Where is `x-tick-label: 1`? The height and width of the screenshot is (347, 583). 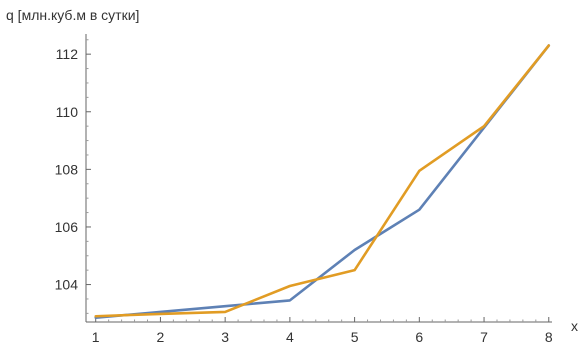 x-tick-label: 1 is located at coordinates (96, 337).